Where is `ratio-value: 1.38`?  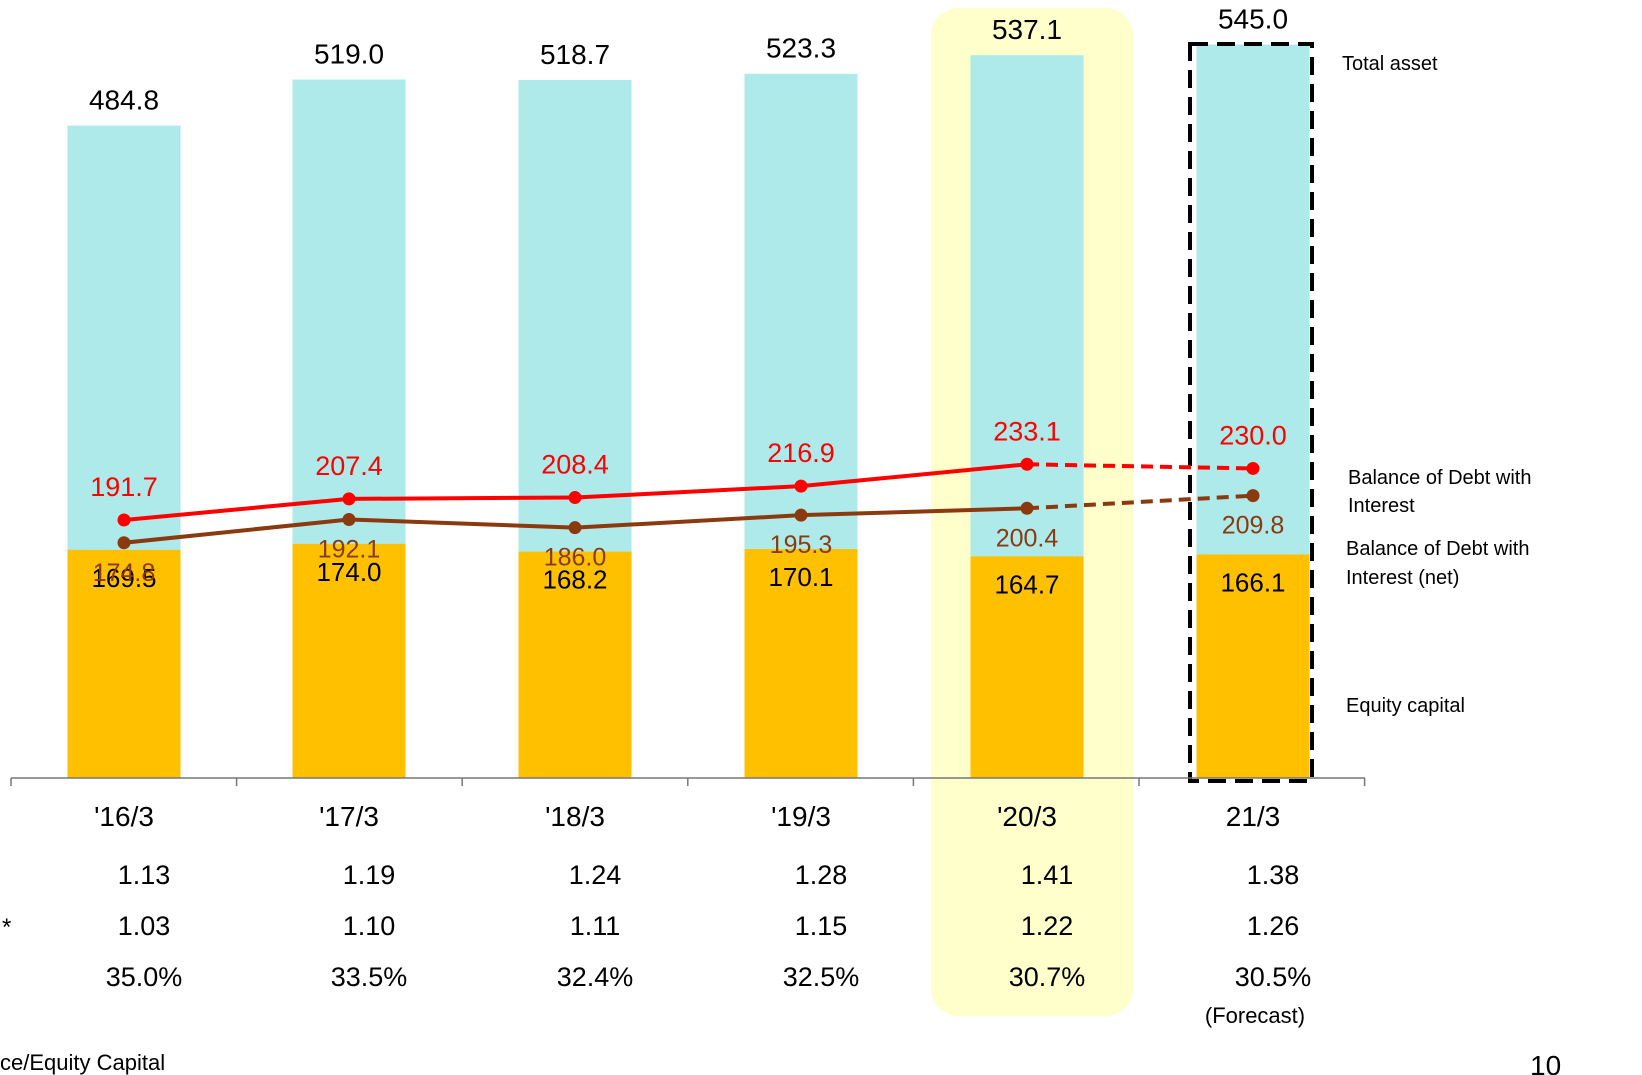 ratio-value: 1.38 is located at coordinates (1273, 875).